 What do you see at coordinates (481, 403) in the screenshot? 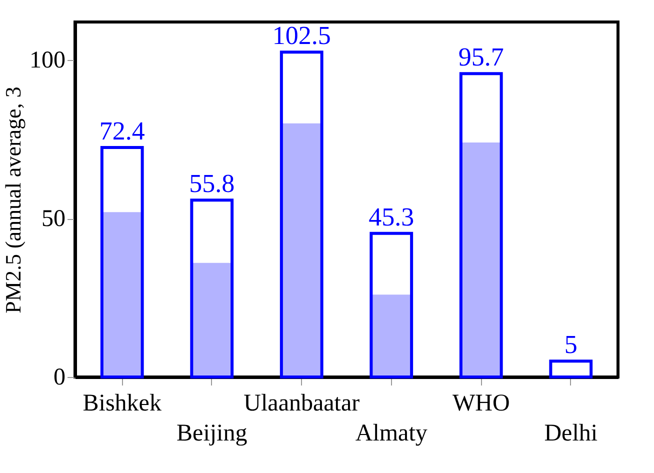
I see `x-tick-label: WHO` at bounding box center [481, 403].